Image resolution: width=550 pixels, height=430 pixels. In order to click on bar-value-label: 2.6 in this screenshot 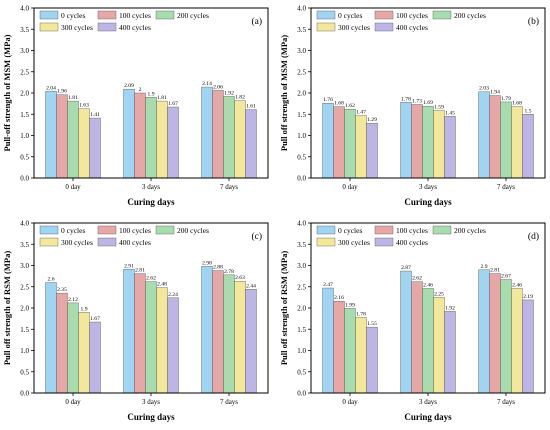, I will do `click(51, 280)`.